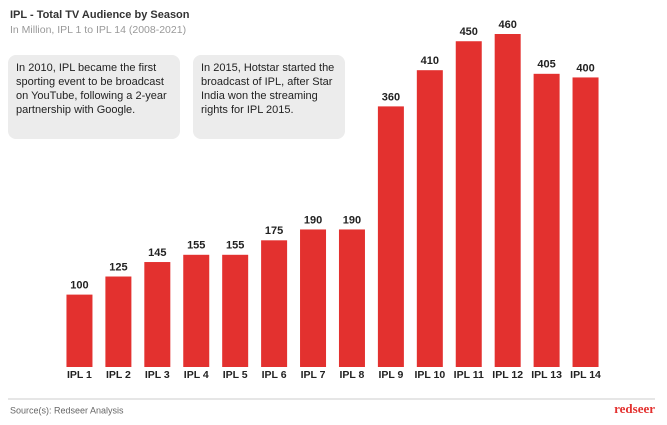 This screenshot has height=425, width=667. I want to click on logo: redseer, so click(634, 408).